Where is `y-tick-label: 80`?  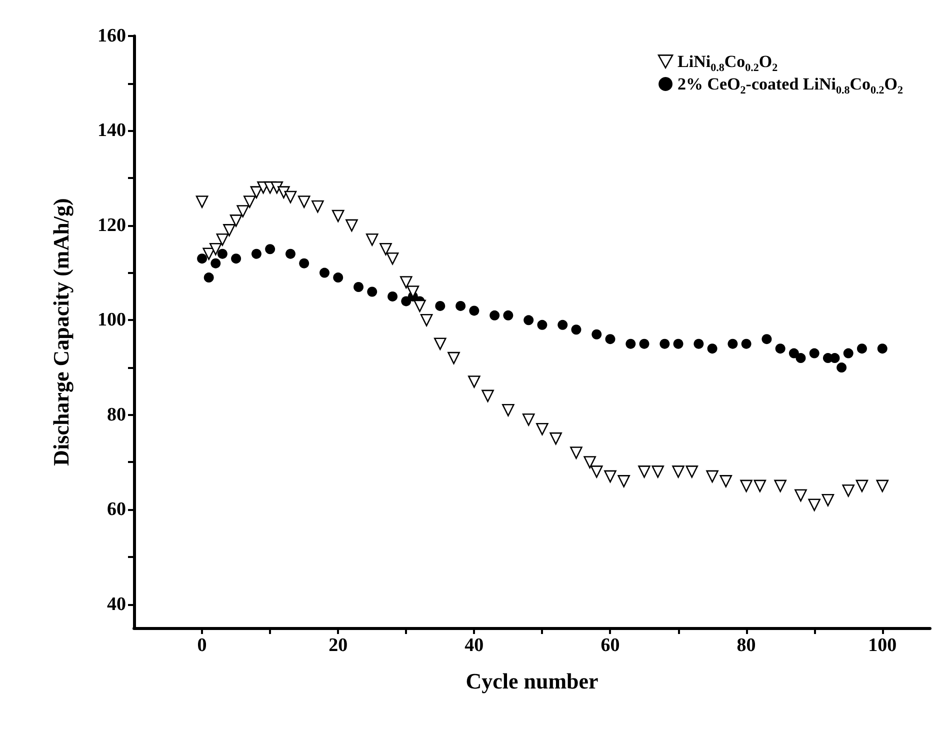 y-tick-label: 80 is located at coordinates (116, 415).